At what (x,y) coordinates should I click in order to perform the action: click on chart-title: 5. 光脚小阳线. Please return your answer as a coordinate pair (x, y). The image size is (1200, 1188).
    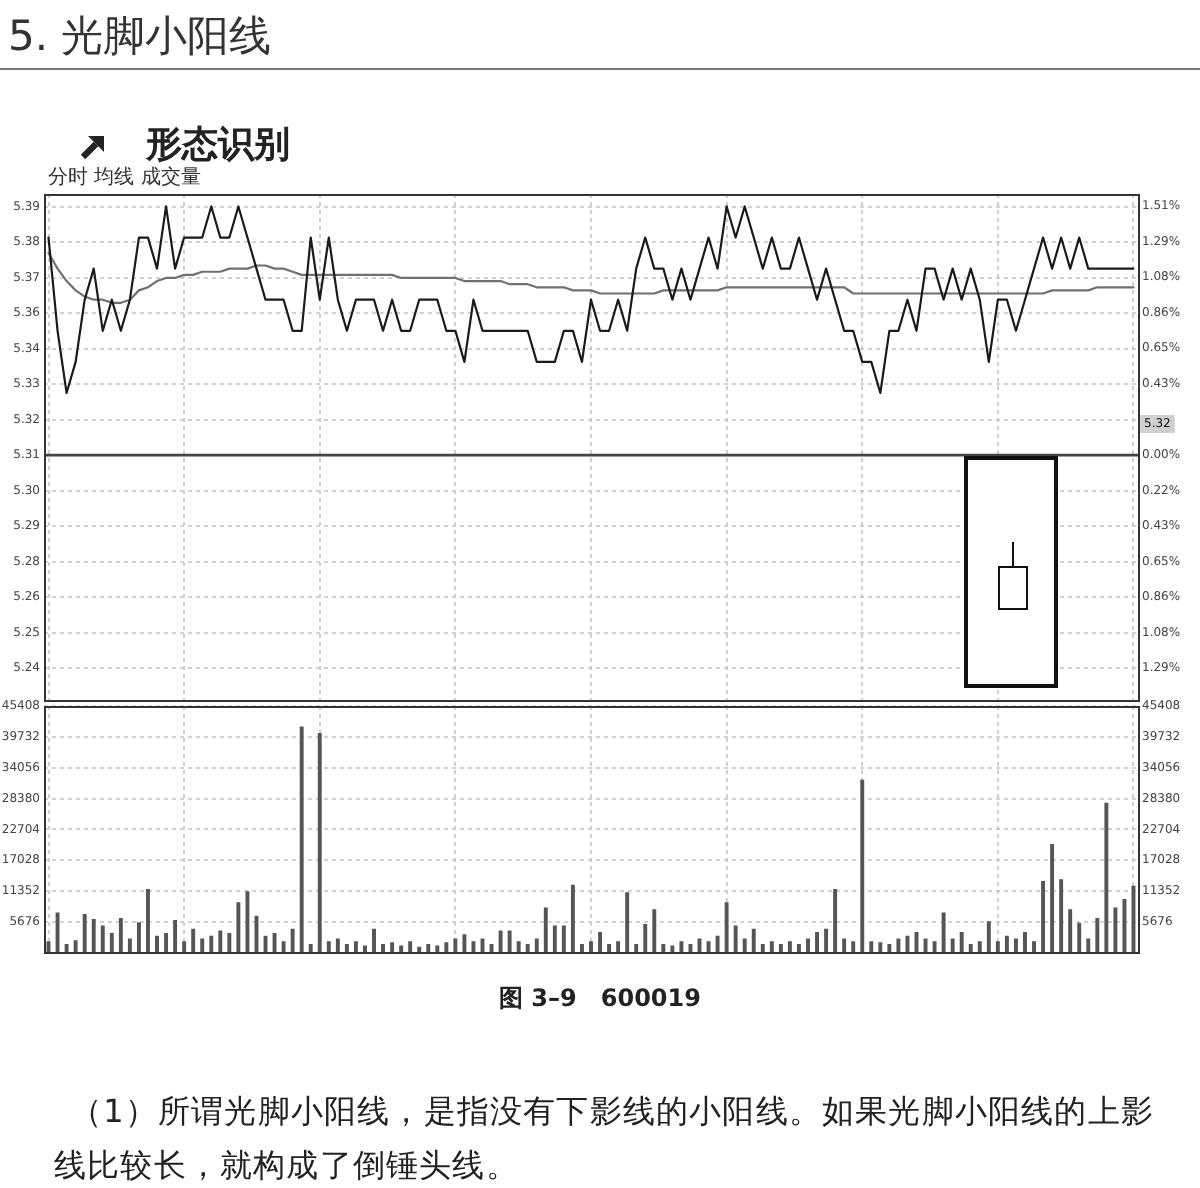
    Looking at the image, I should click on (140, 36).